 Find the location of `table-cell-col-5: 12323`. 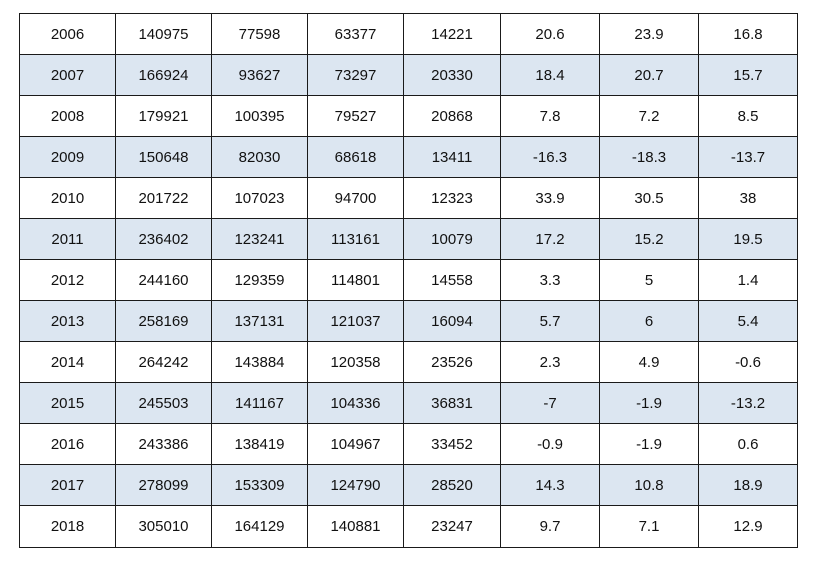

table-cell-col-5: 12323 is located at coordinates (452, 198).